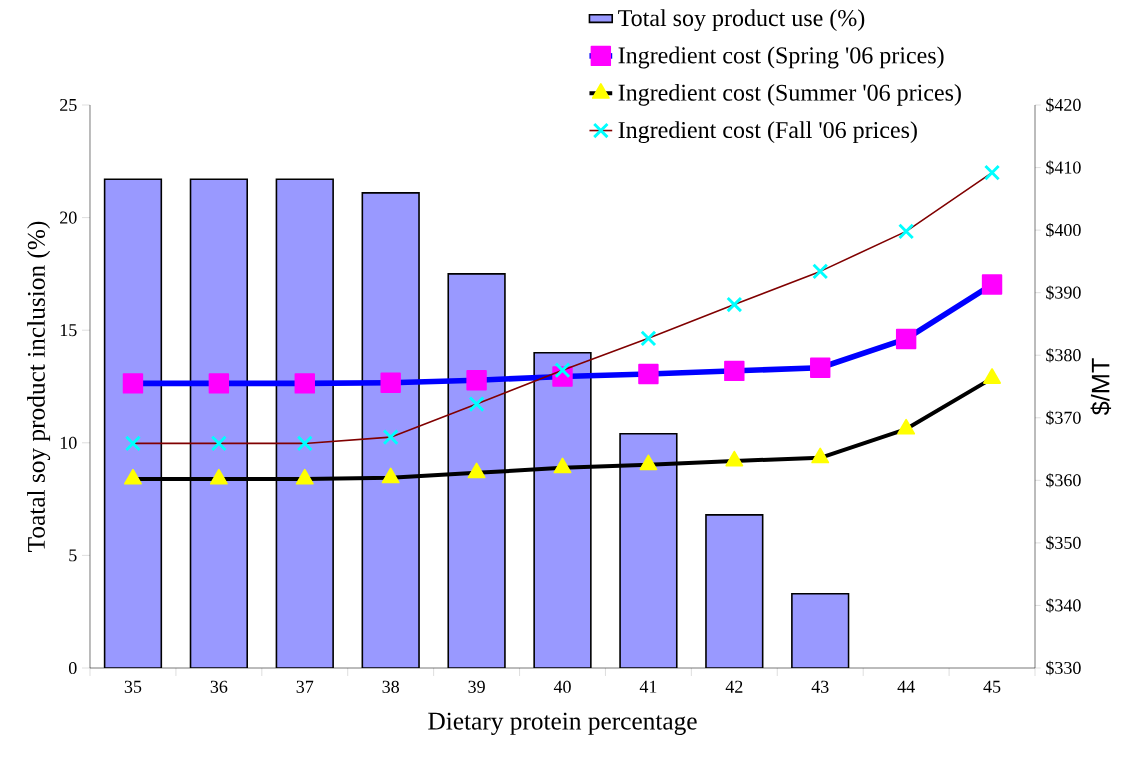  What do you see at coordinates (906, 686) in the screenshot?
I see `x-tick-label: 44` at bounding box center [906, 686].